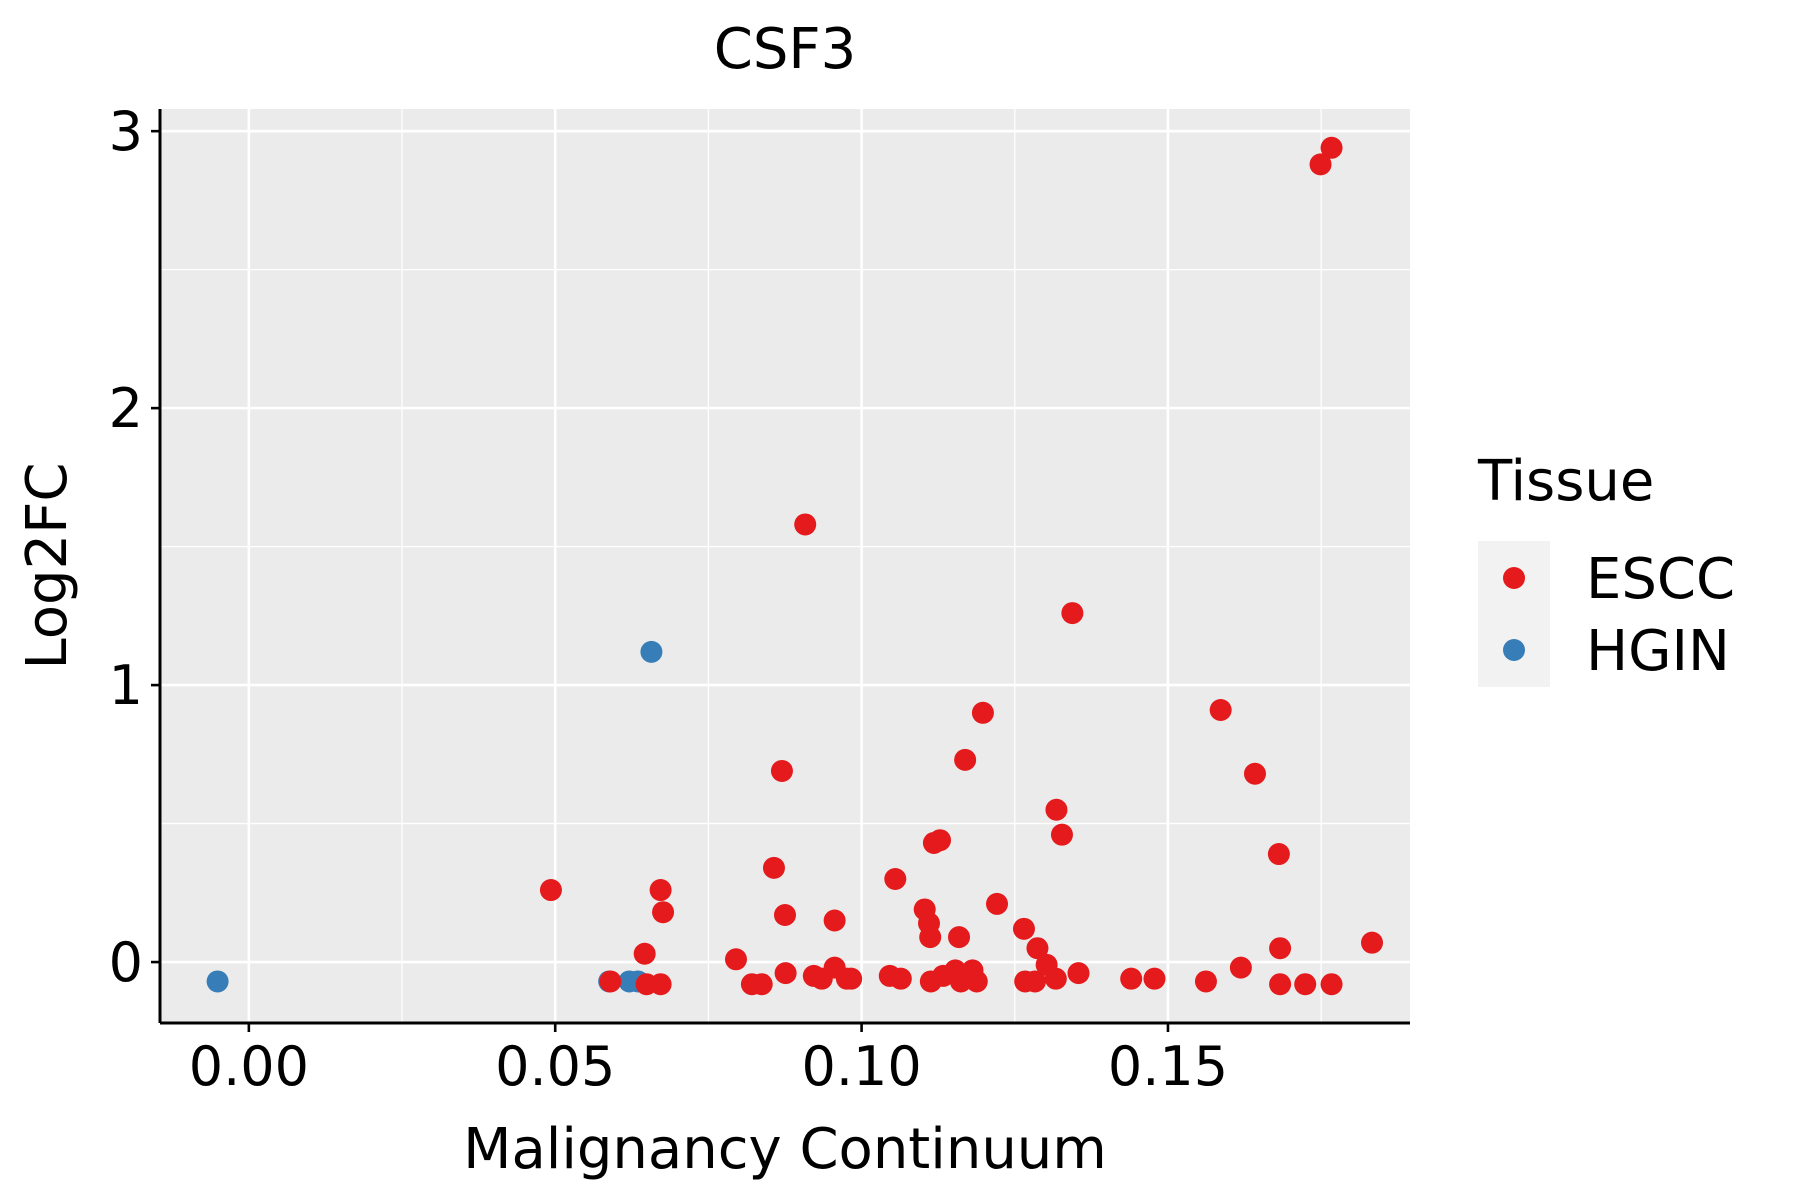 The image size is (1800, 1200). What do you see at coordinates (126, 131) in the screenshot?
I see `y-tick-label: 3` at bounding box center [126, 131].